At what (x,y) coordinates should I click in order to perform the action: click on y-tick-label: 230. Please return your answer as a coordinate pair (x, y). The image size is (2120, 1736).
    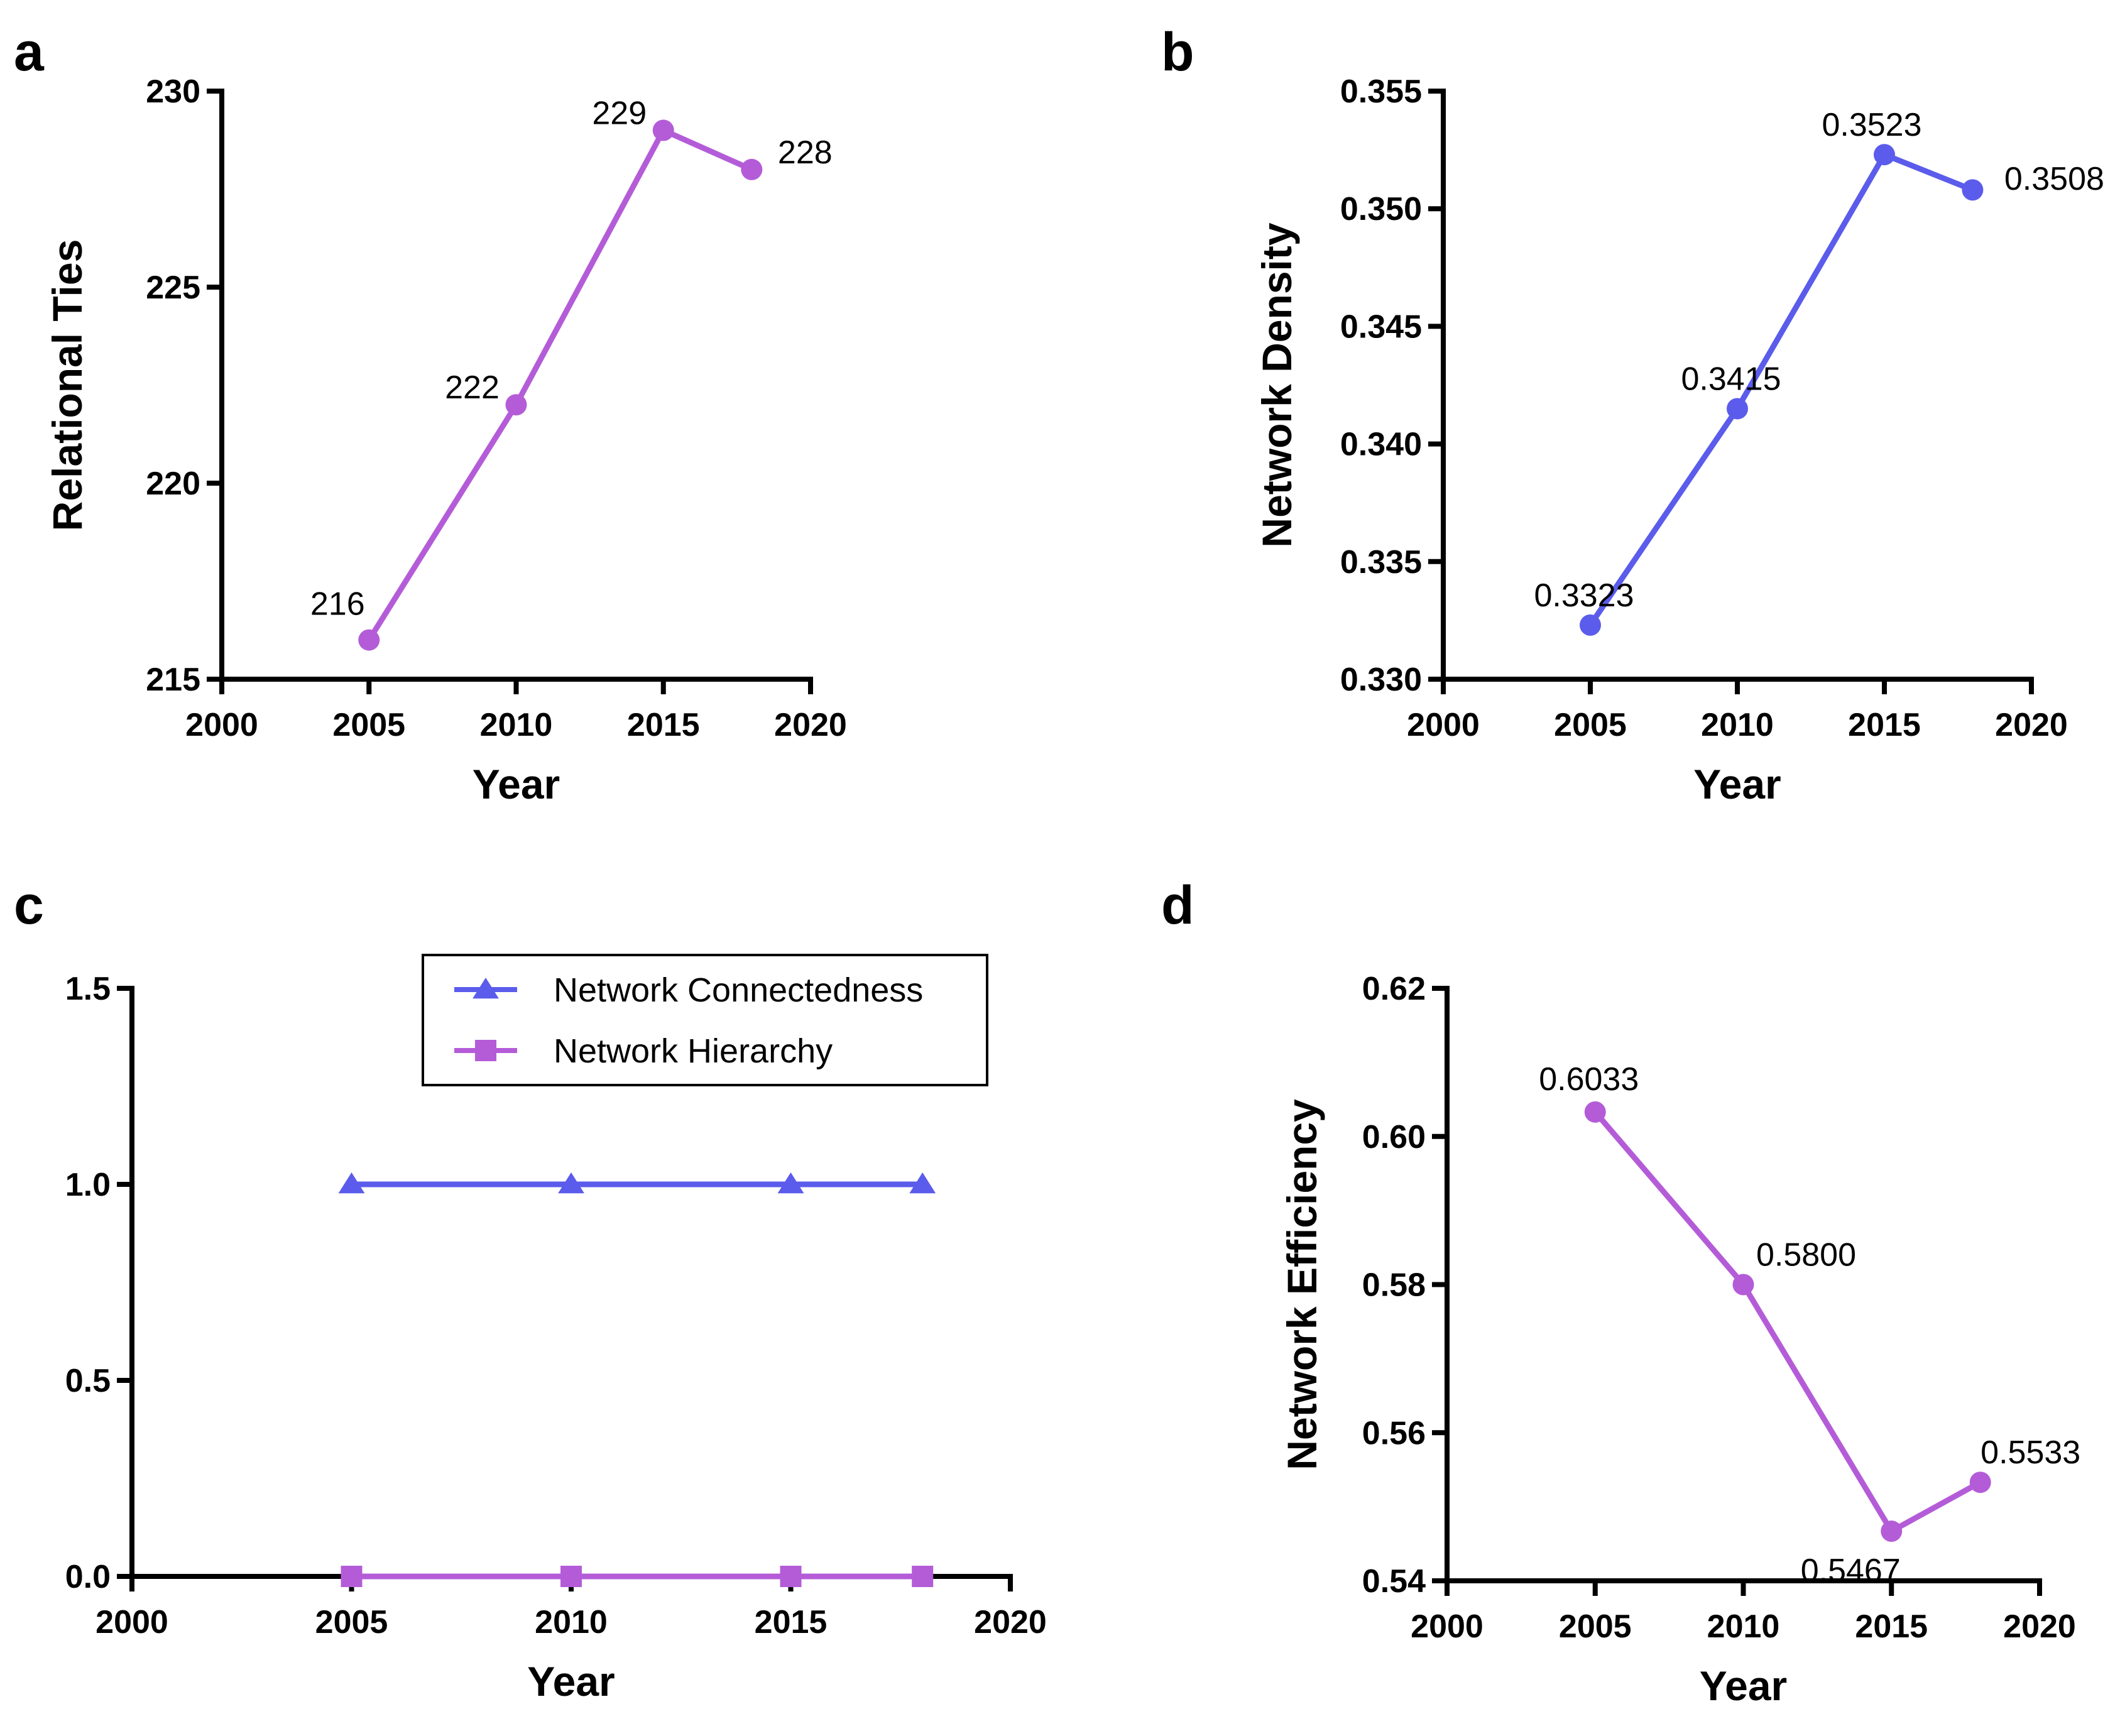
    Looking at the image, I should click on (173, 92).